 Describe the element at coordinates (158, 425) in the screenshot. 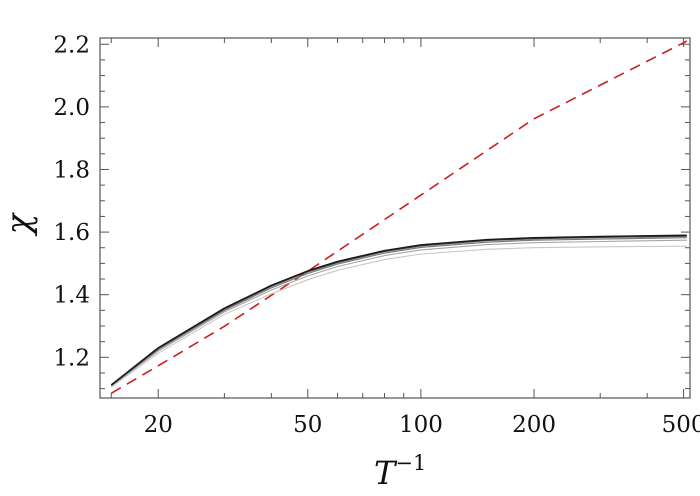

I see `x-tick-label: 20` at that location.